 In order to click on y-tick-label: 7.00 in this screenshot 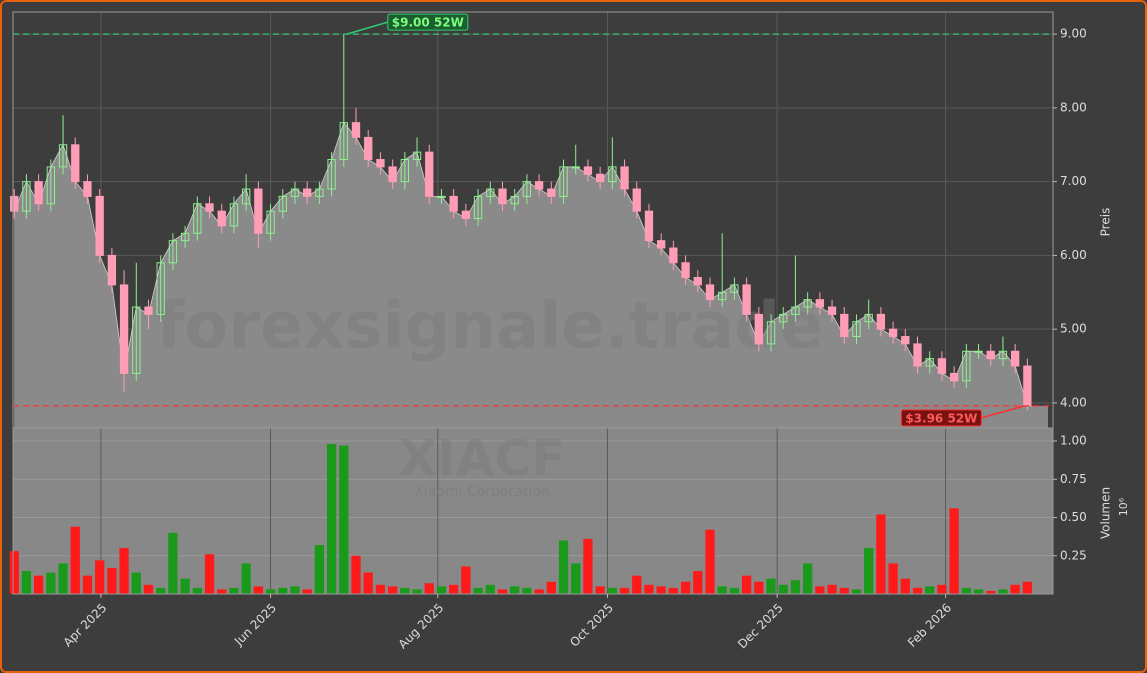, I will do `click(1073, 181)`.